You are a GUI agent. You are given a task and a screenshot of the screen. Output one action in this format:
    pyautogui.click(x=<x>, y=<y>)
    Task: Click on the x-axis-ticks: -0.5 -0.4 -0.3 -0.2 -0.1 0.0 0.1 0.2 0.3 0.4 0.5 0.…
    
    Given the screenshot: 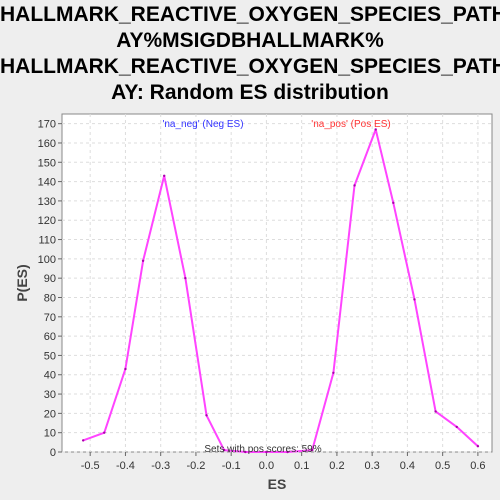 What is the action you would take?
    pyautogui.click(x=283, y=462)
    